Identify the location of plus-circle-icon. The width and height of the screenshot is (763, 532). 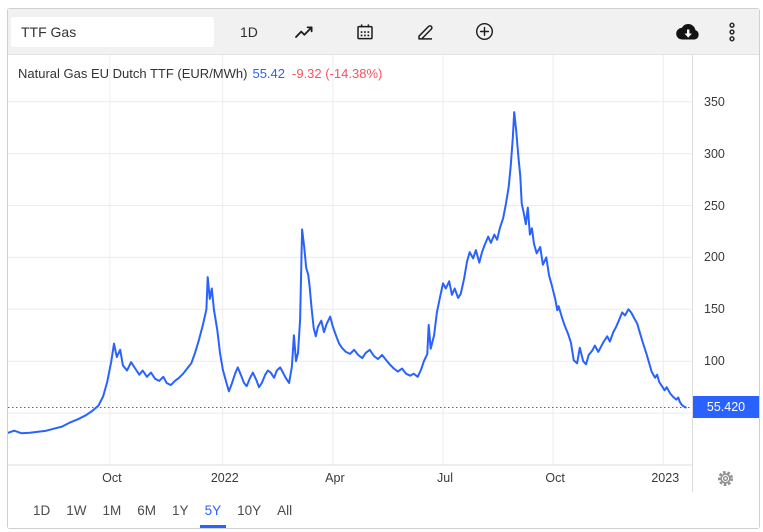
(484, 31).